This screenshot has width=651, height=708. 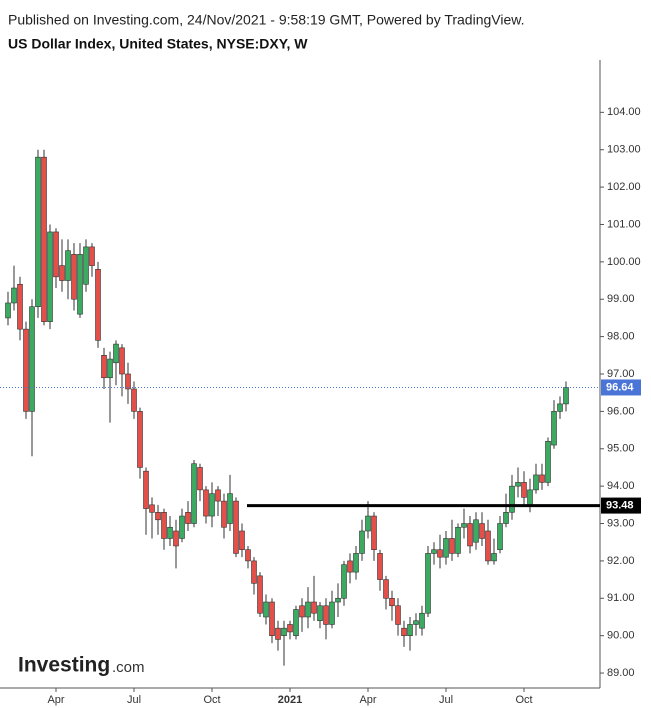 I want to click on y-tick-label: 97.00, so click(x=621, y=374).